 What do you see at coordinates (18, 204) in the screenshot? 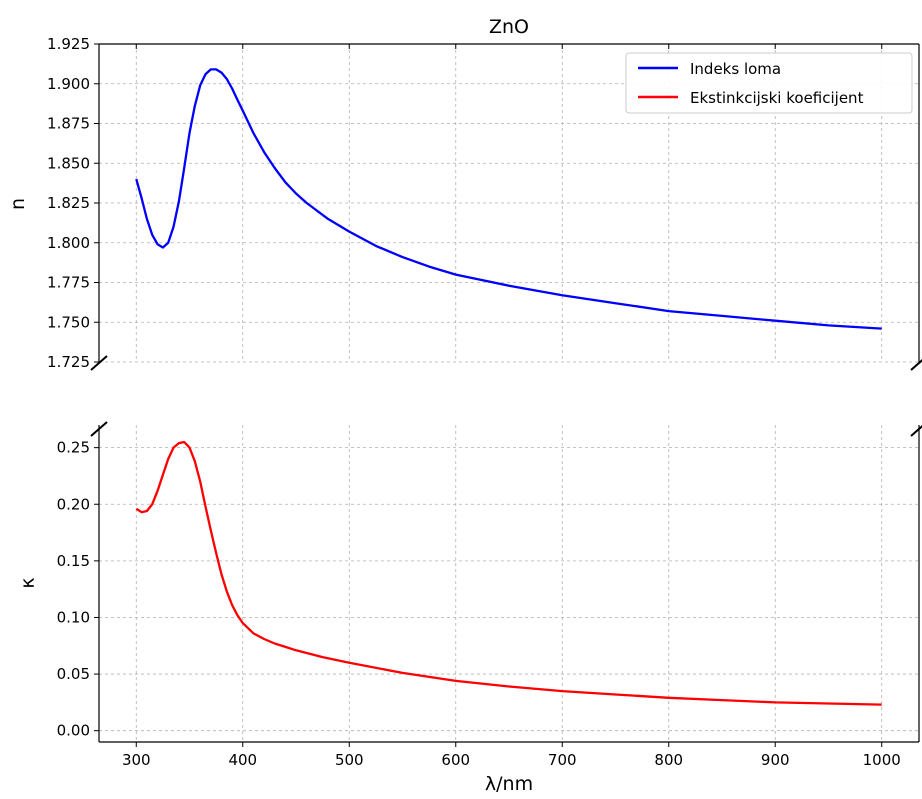
I see `top-y-axis-label: n` at bounding box center [18, 204].